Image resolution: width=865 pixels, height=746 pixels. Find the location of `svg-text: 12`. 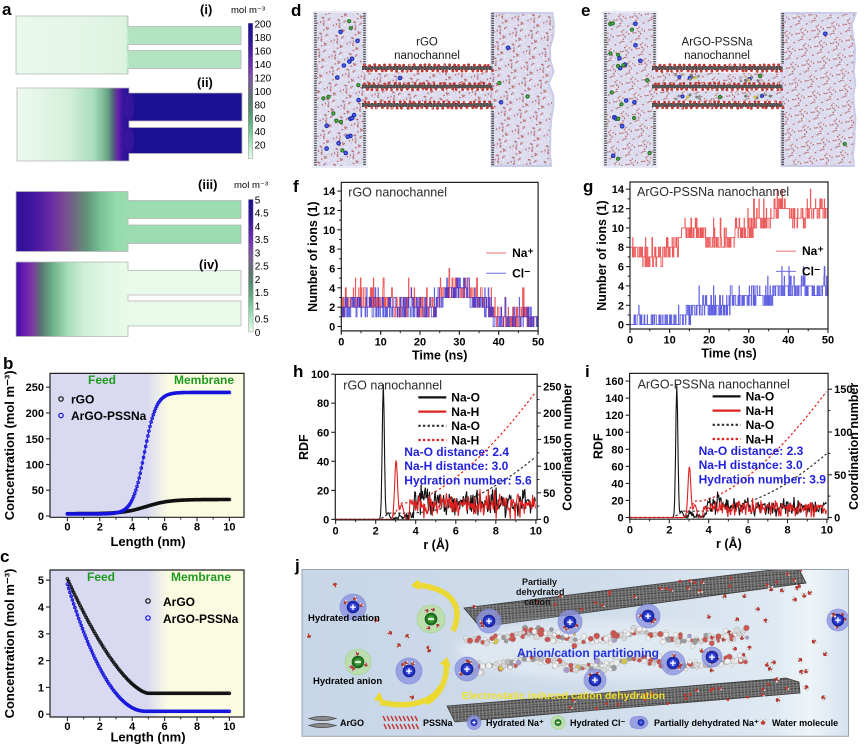

svg-text: 12 is located at coordinates (329, 212).